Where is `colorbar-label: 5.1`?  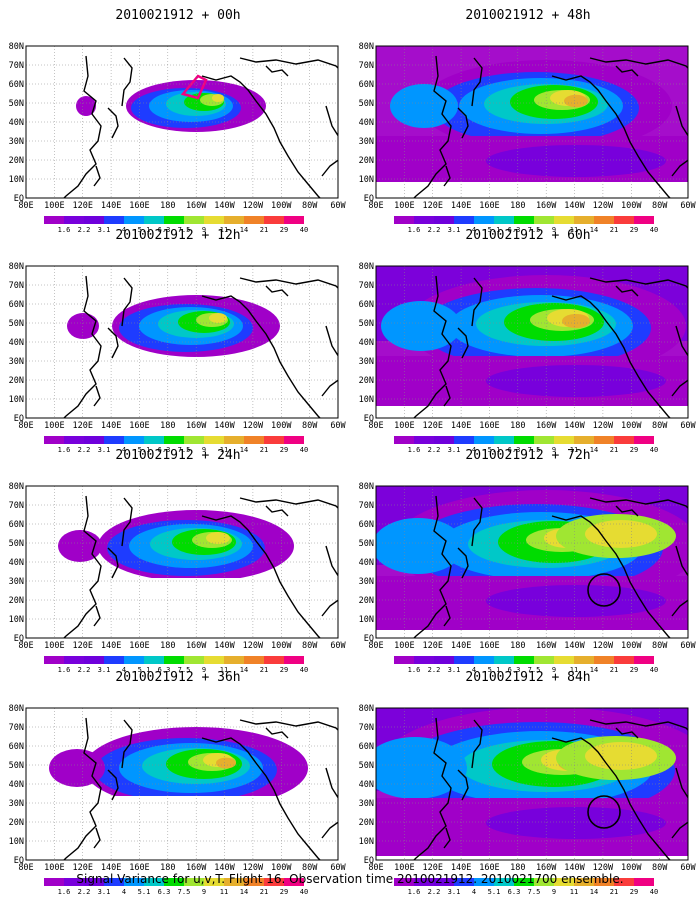 colorbar-label: 5.1 is located at coordinates (144, 450).